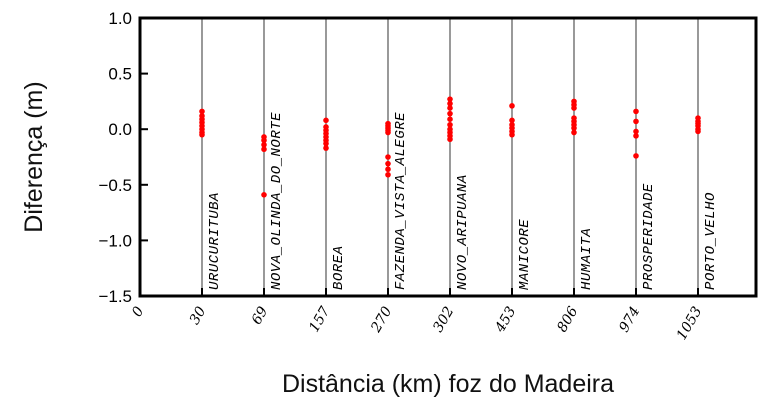  I want to click on y-tick-label: −1.5, so click(115, 296).